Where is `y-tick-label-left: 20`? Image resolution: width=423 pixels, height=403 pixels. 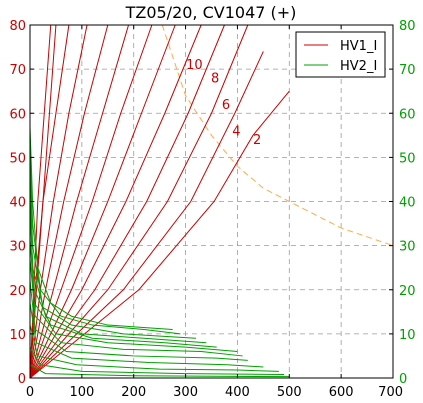 y-tick-label-left: 20 is located at coordinates (17, 291).